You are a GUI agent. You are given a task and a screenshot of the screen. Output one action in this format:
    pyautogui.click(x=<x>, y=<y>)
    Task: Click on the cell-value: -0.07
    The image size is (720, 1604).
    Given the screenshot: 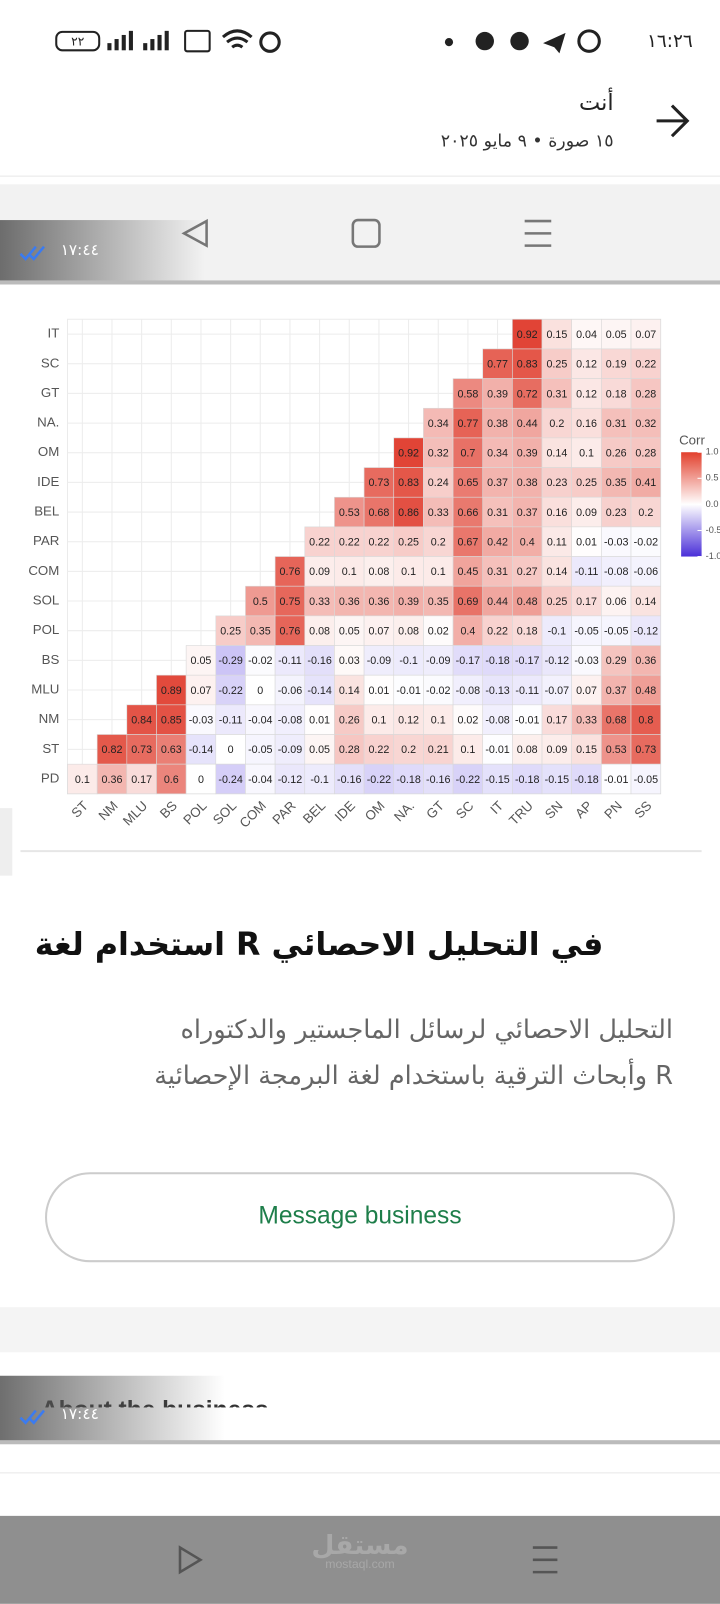 What is the action you would take?
    pyautogui.click(x=557, y=691)
    